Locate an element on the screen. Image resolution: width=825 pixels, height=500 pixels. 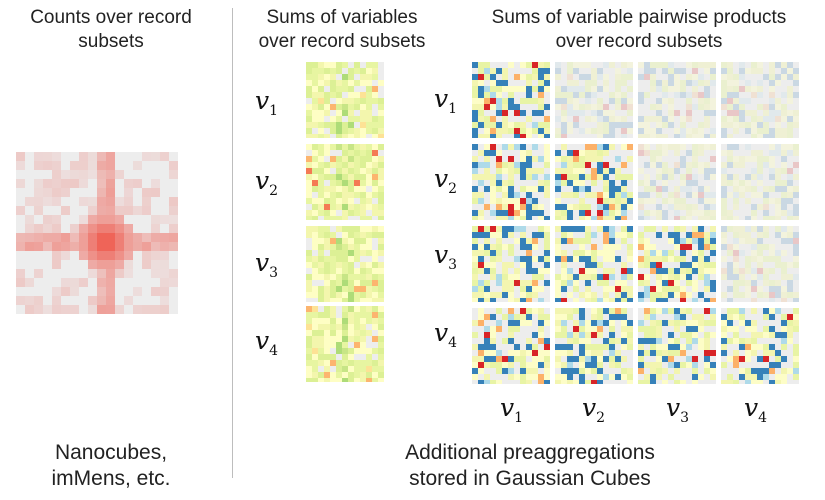
product-panel-v2-v3 is located at coordinates (677, 182).